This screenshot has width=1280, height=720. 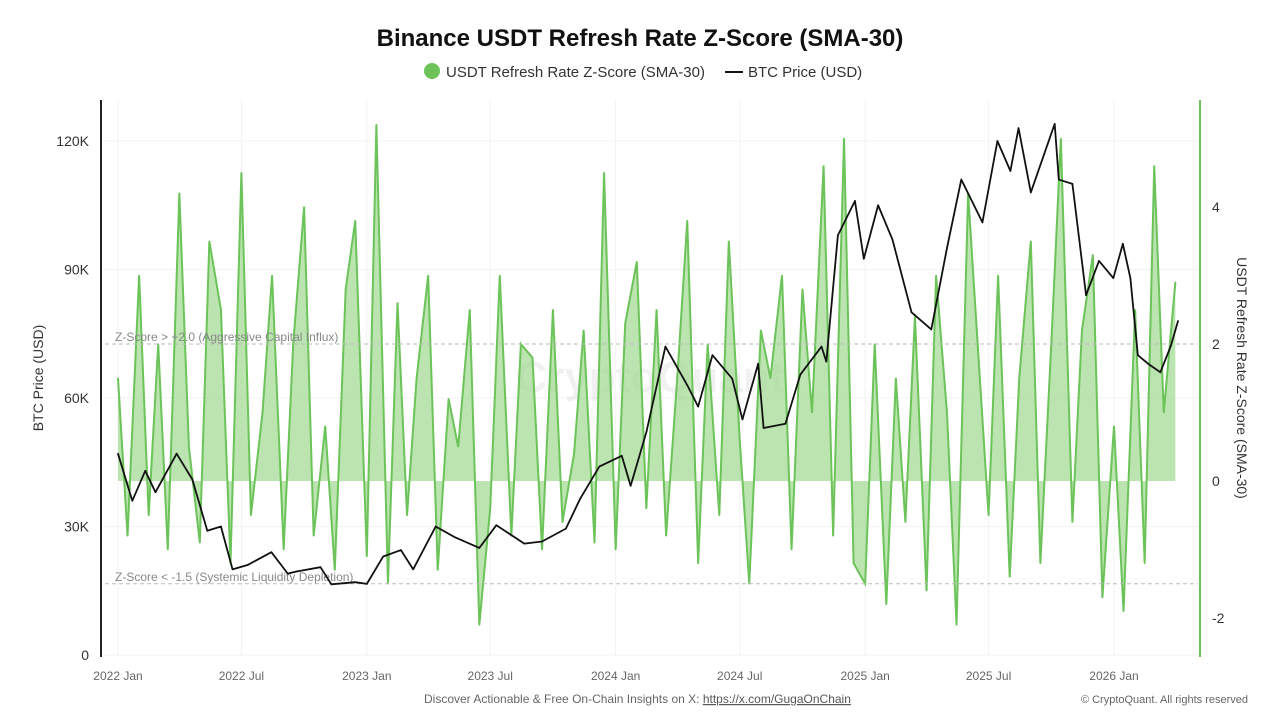 What do you see at coordinates (777, 699) in the screenshot?
I see `footer-link: https://x.com/GugaOnChain` at bounding box center [777, 699].